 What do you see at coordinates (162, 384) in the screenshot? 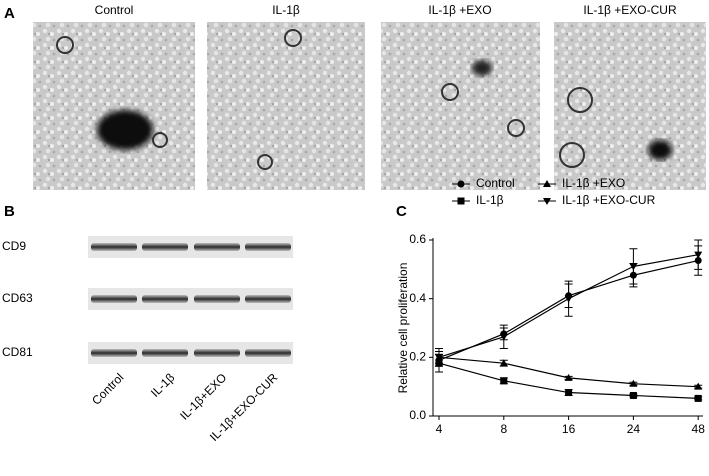
I see `lane-label: IL-1β` at bounding box center [162, 384].